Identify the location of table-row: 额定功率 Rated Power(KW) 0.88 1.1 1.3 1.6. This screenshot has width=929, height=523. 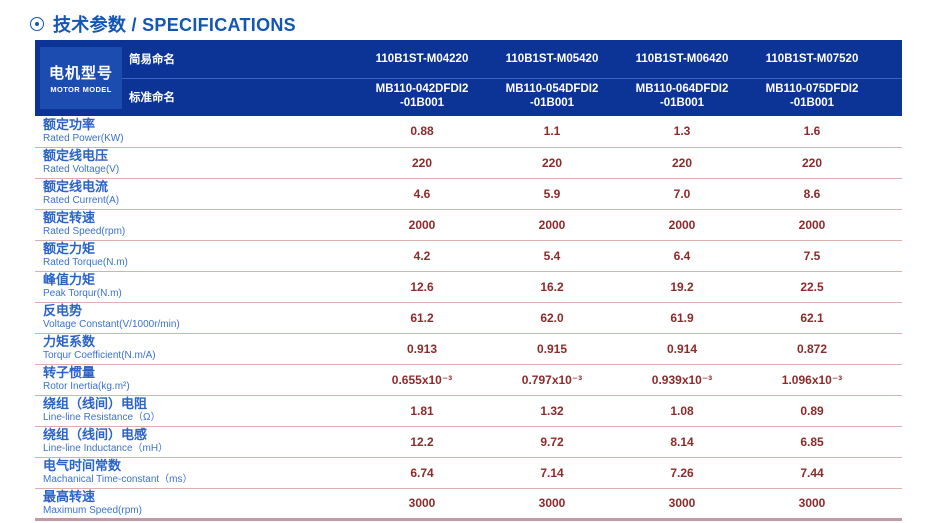
(468, 132).